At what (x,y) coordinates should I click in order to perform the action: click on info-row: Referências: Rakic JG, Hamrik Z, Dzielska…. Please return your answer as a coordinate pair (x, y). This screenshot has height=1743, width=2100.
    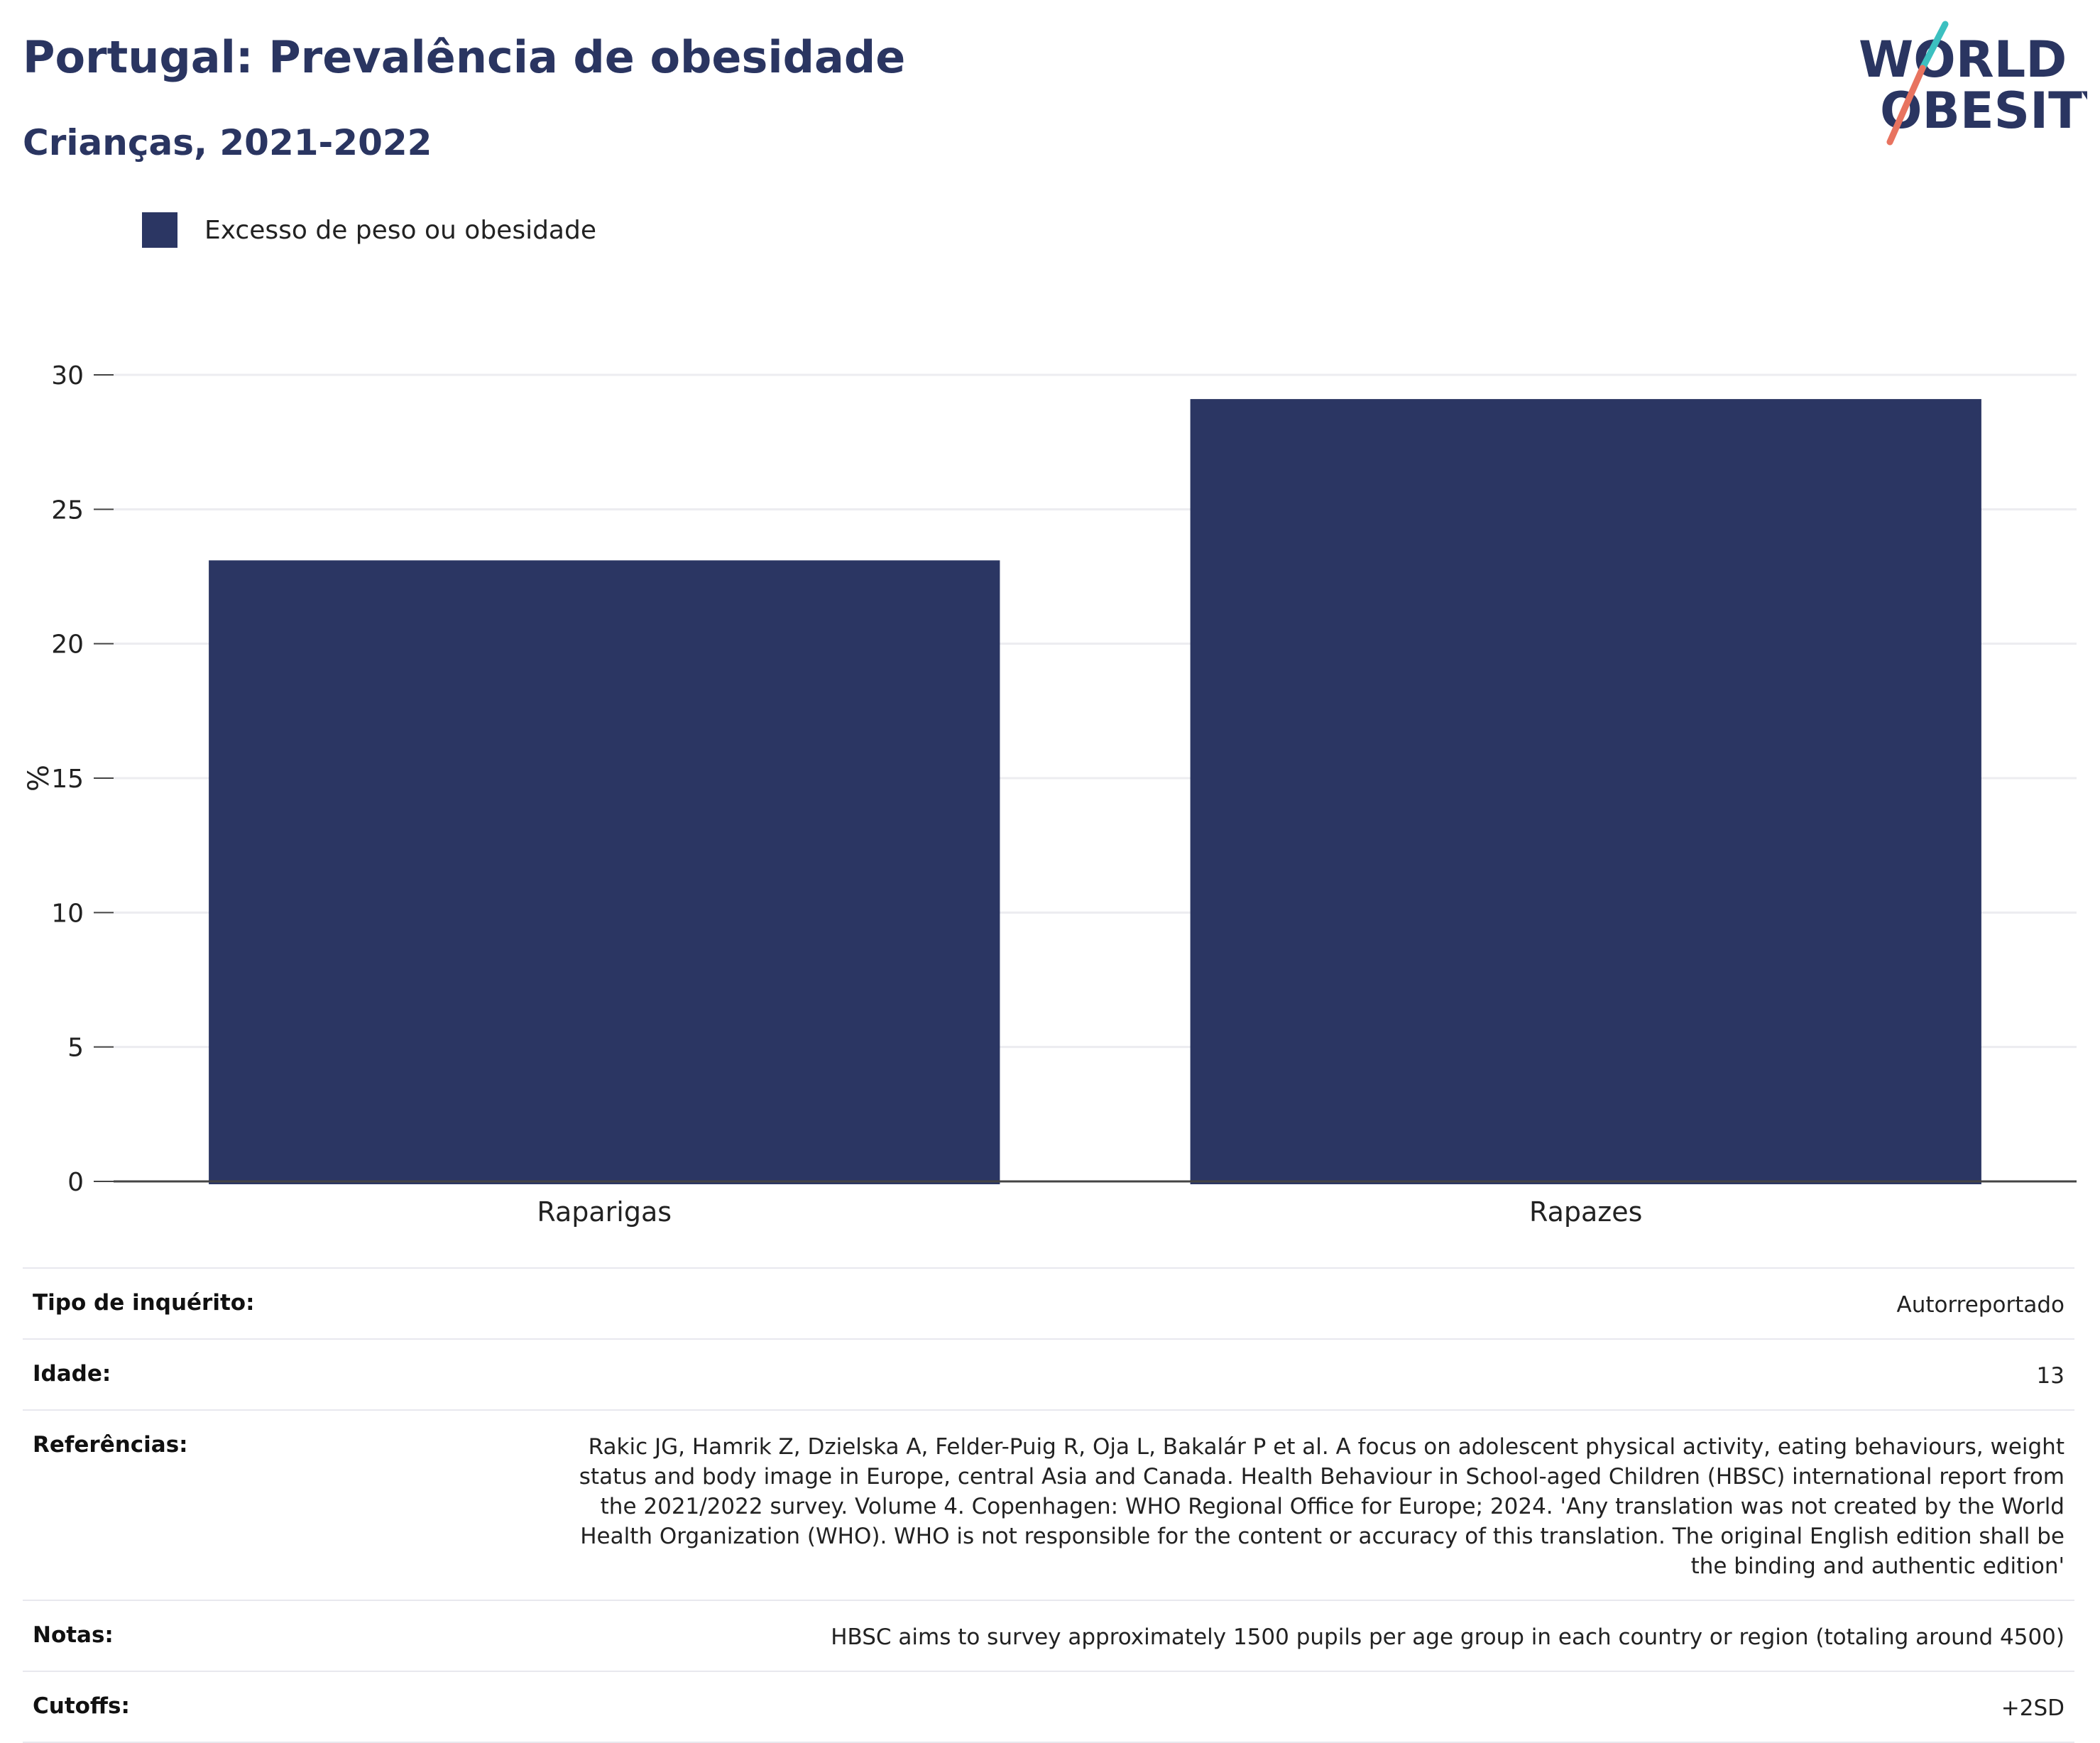
    Looking at the image, I should click on (1048, 1504).